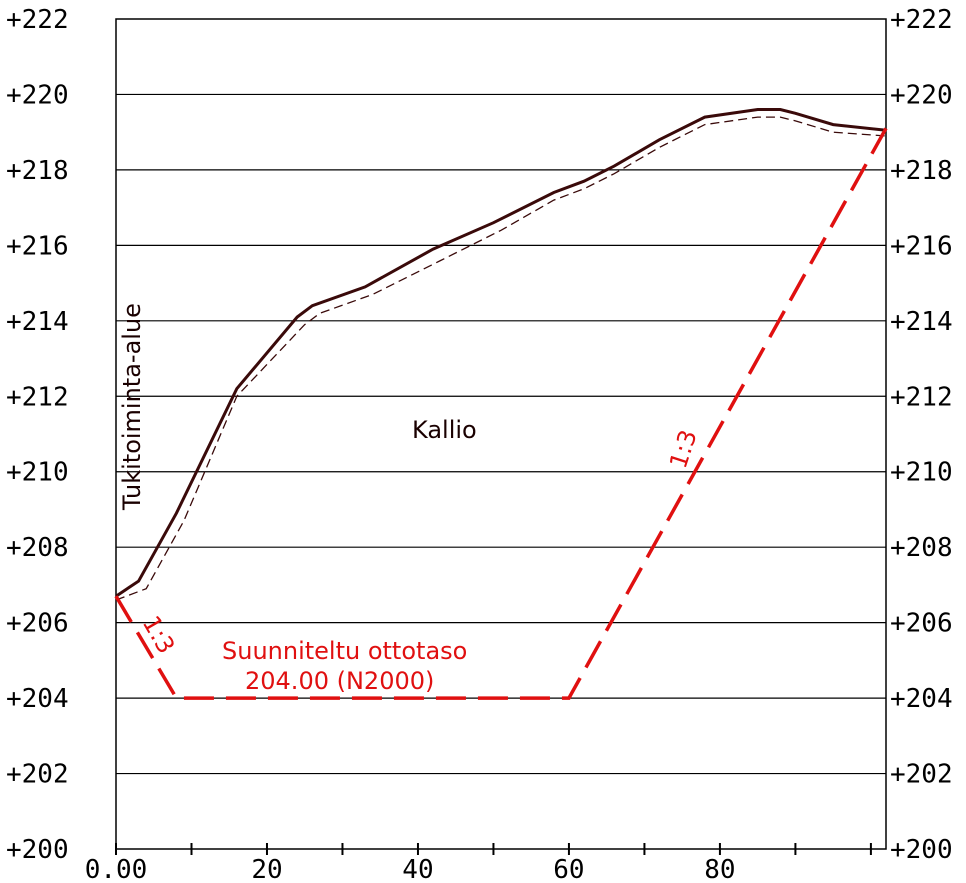 The image size is (966, 883). Describe the element at coordinates (116, 869) in the screenshot. I see `distance-label: 0.00` at that location.